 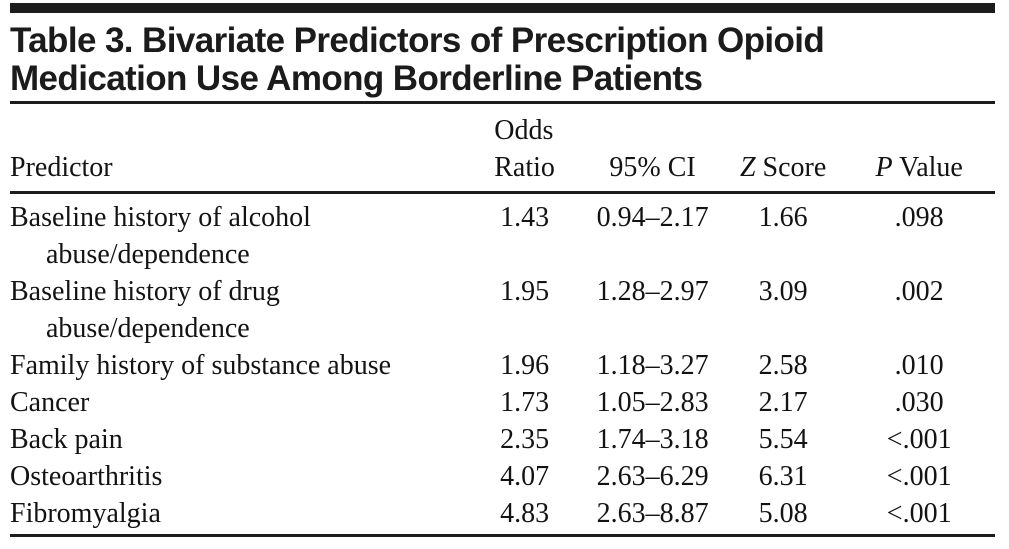 I want to click on top-heavy-rule, so click(x=502, y=8).